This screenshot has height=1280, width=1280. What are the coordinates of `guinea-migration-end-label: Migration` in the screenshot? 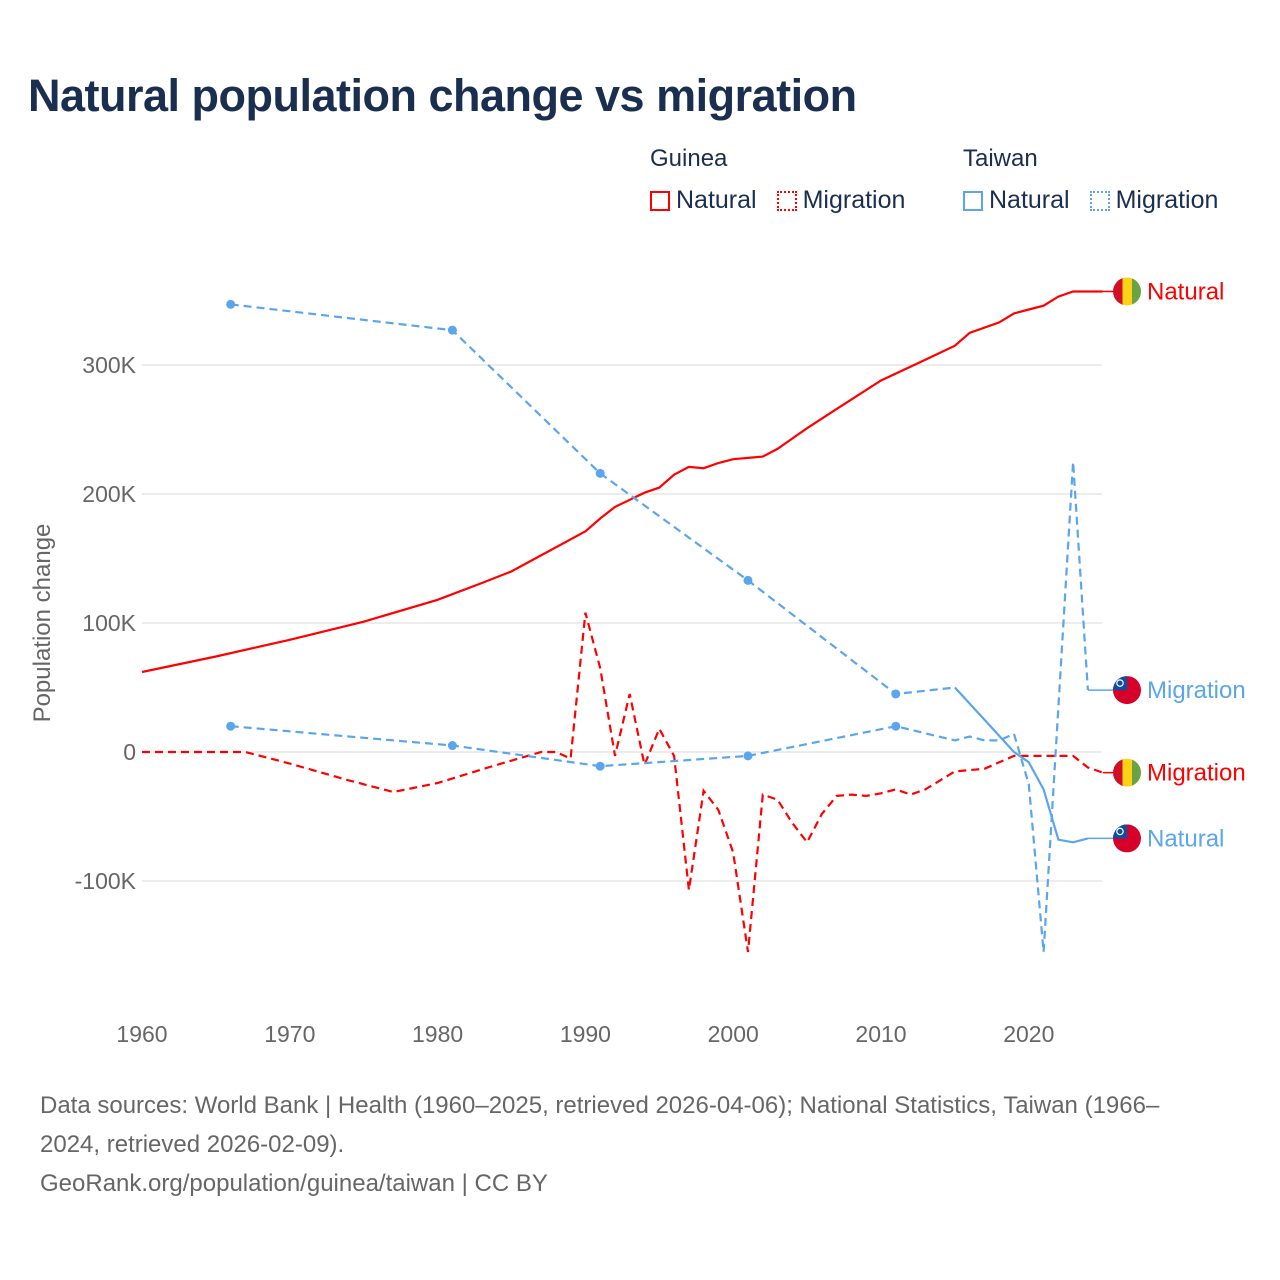 It's located at (1196, 773).